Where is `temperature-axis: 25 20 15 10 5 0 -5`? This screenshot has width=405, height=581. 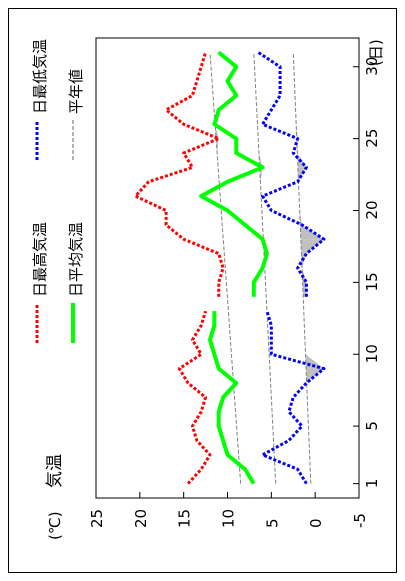 temperature-axis: 25 20 15 10 5 0 -5 is located at coordinates (228, 510).